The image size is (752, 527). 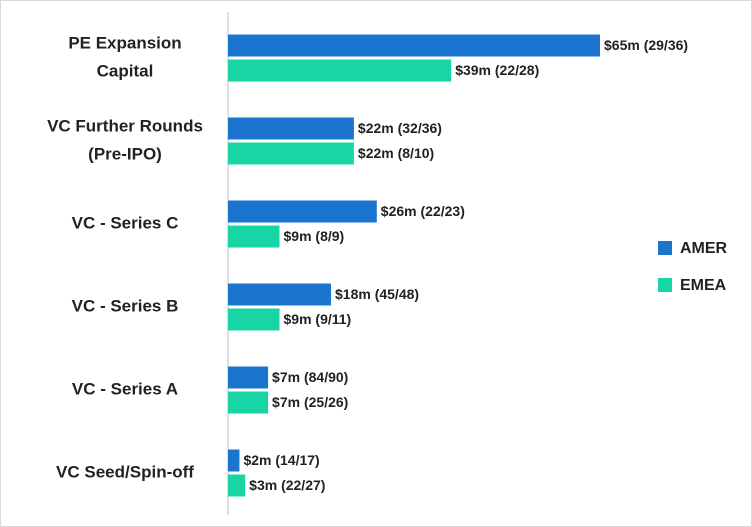 What do you see at coordinates (310, 402) in the screenshot?
I see `data-label: $7m (25/26)` at bounding box center [310, 402].